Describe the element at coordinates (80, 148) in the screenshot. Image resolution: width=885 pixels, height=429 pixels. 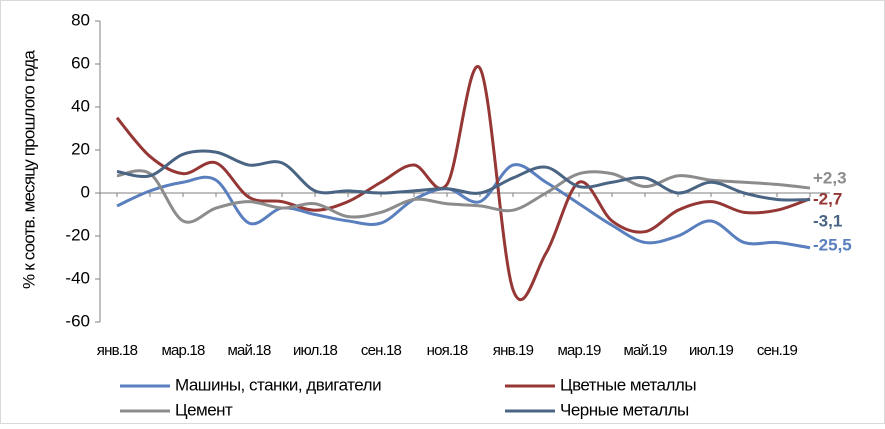
I see `y-tick-label: 20` at that location.